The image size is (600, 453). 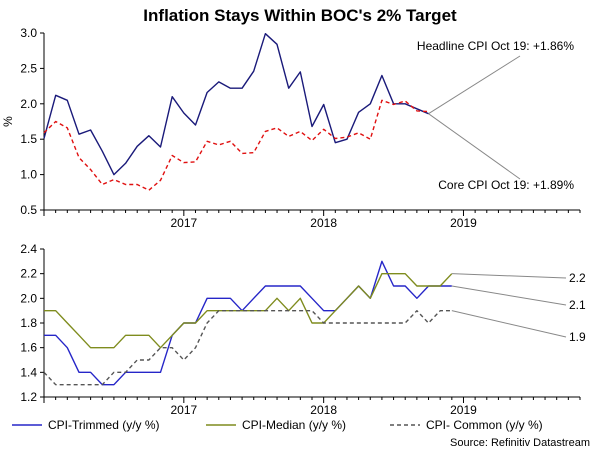 What do you see at coordinates (28, 175) in the screenshot?
I see `y-tick-label: 1.0` at bounding box center [28, 175].